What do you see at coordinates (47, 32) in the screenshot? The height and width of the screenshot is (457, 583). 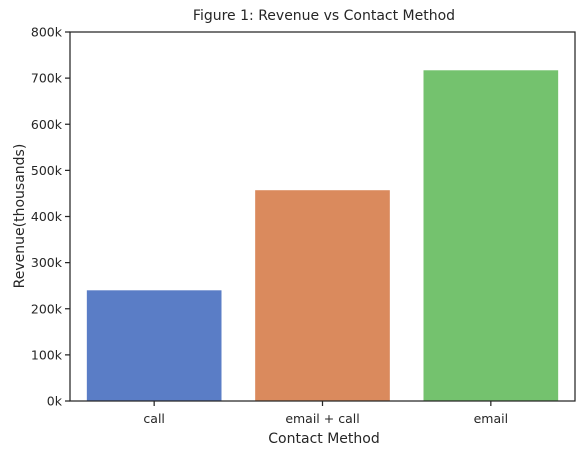 I see `y-tick-label: 800k` at bounding box center [47, 32].